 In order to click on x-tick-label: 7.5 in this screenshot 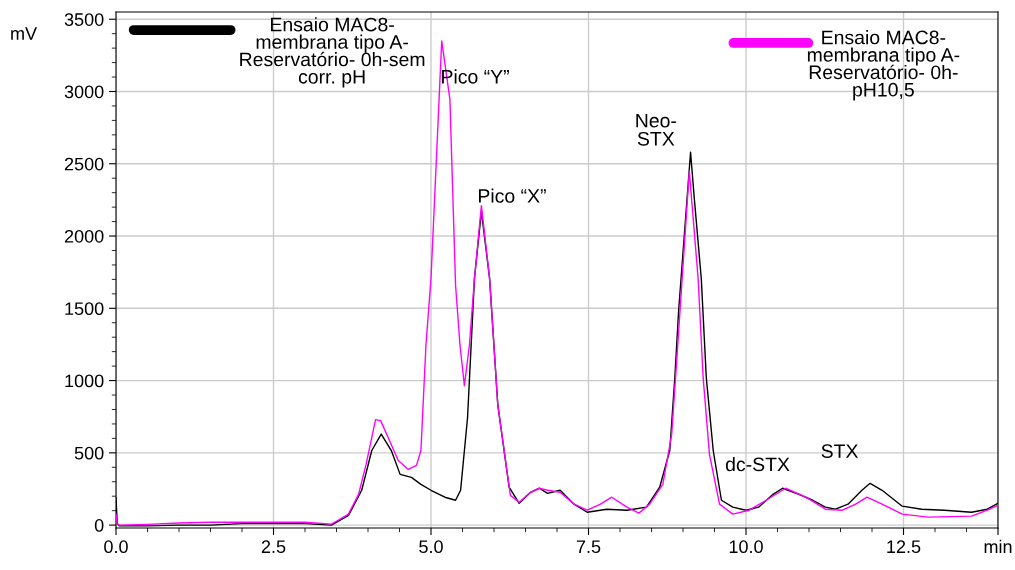, I will do `click(588, 547)`.